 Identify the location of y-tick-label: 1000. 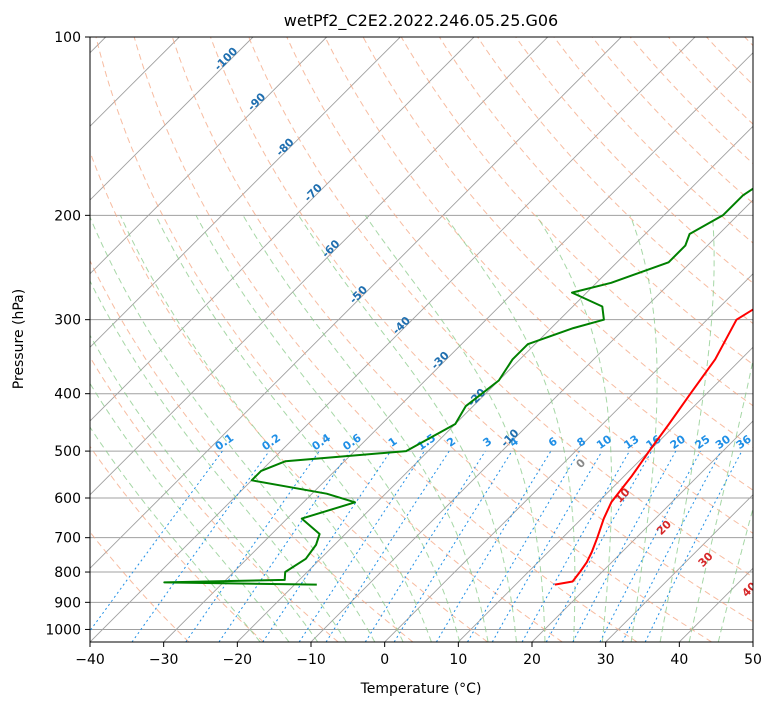
(63, 630).